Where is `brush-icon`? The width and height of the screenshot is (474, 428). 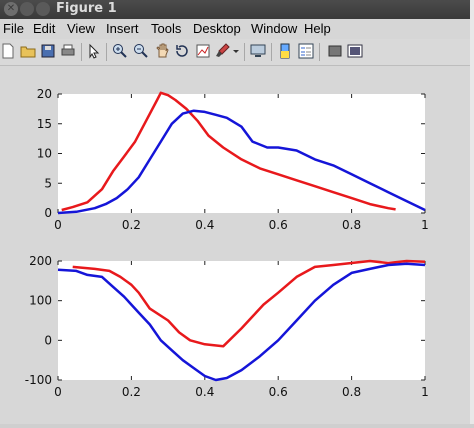
brush-icon is located at coordinates (222, 51).